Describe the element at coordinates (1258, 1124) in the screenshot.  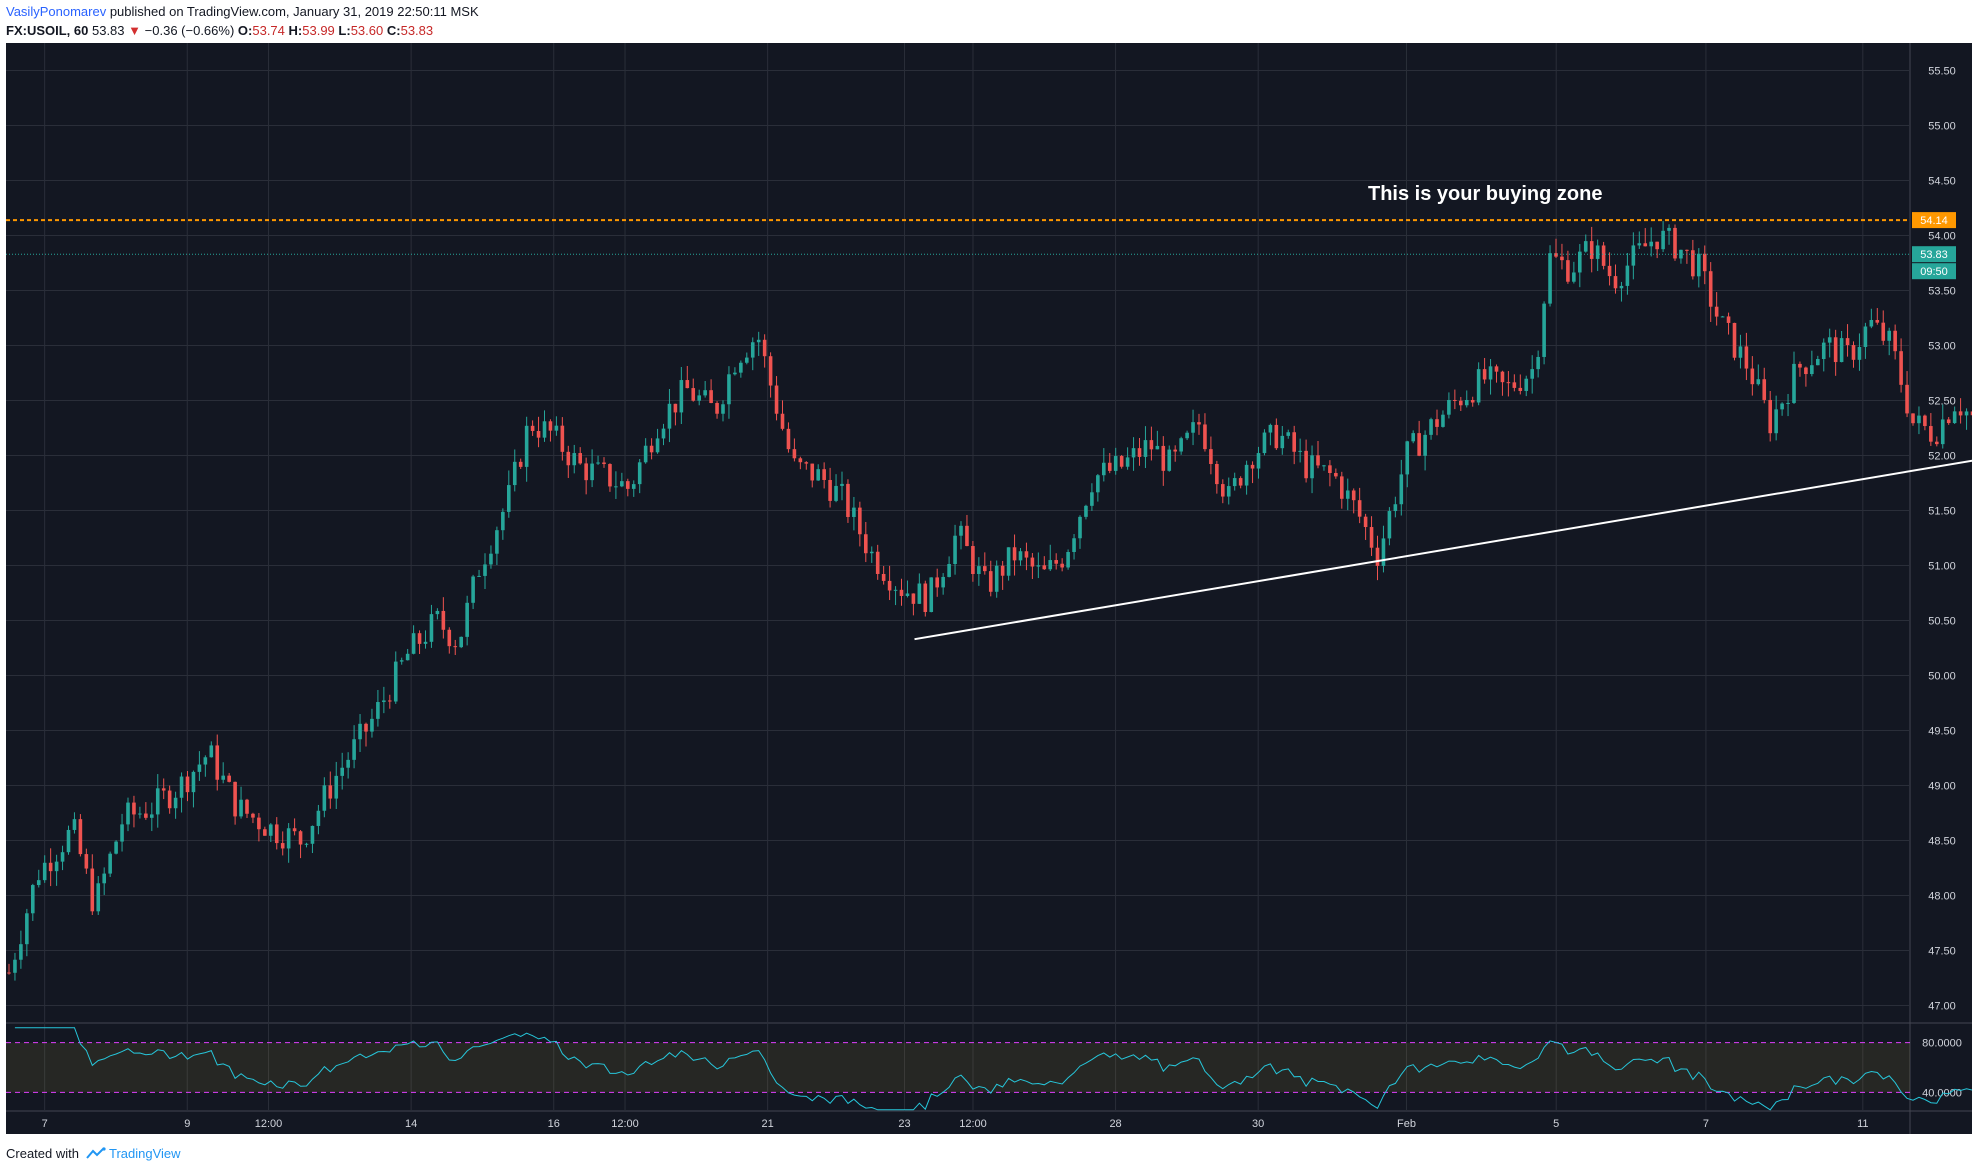
I see `time-tick-label: 30` at that location.